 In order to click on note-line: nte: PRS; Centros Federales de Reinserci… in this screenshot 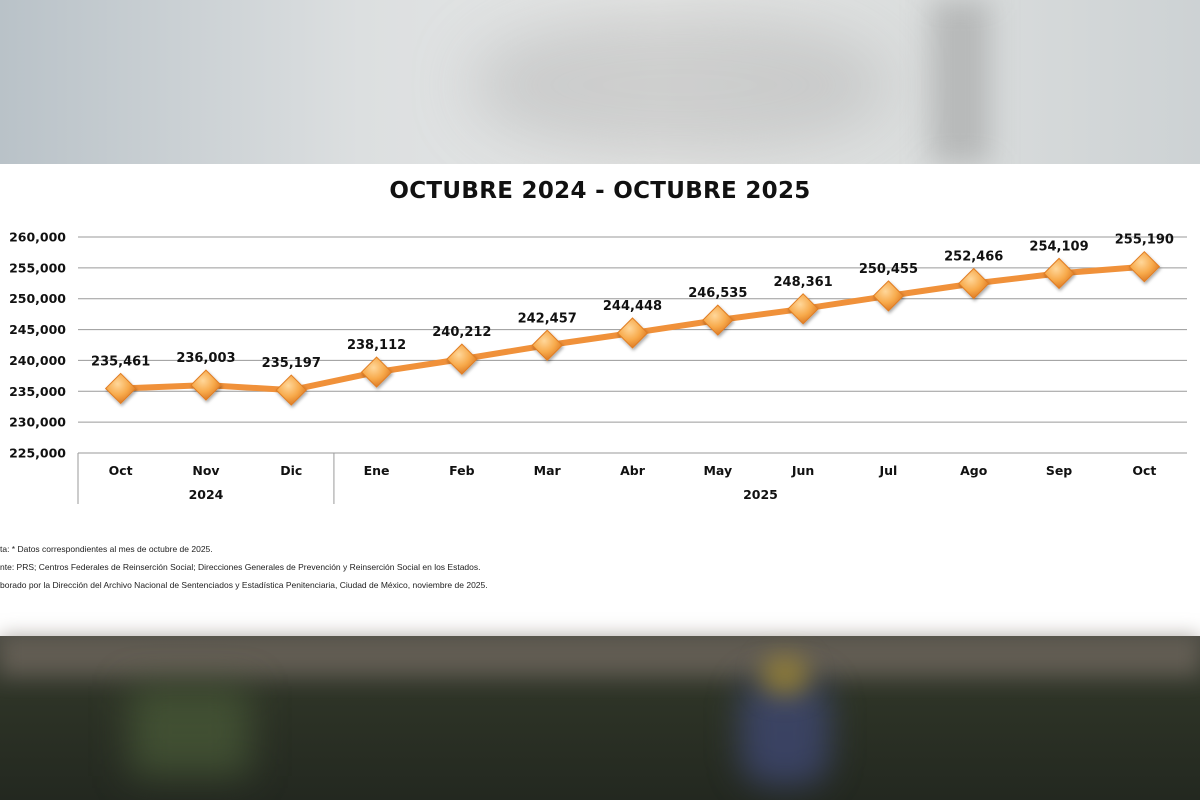, I will do `click(240, 567)`.